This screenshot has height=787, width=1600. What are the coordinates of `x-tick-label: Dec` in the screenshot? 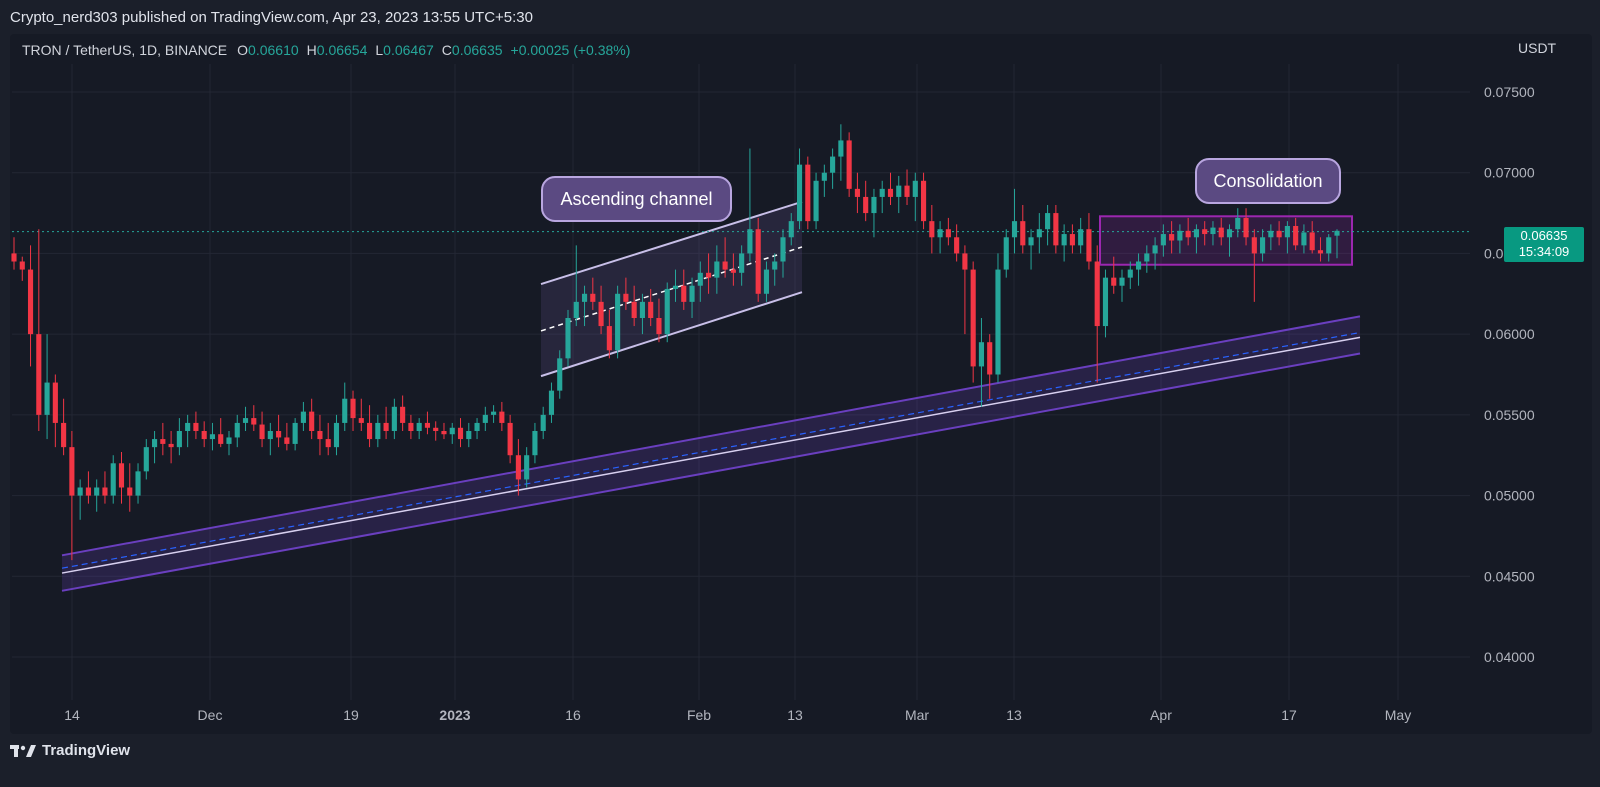 It's located at (210, 715).